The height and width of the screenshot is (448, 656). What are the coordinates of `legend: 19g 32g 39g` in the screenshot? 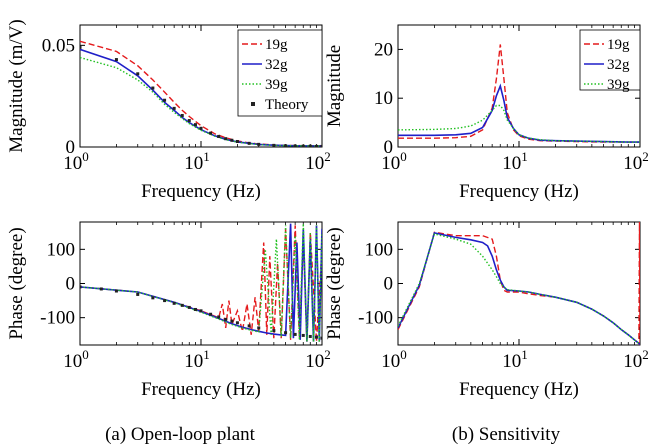 It's located at (610, 61).